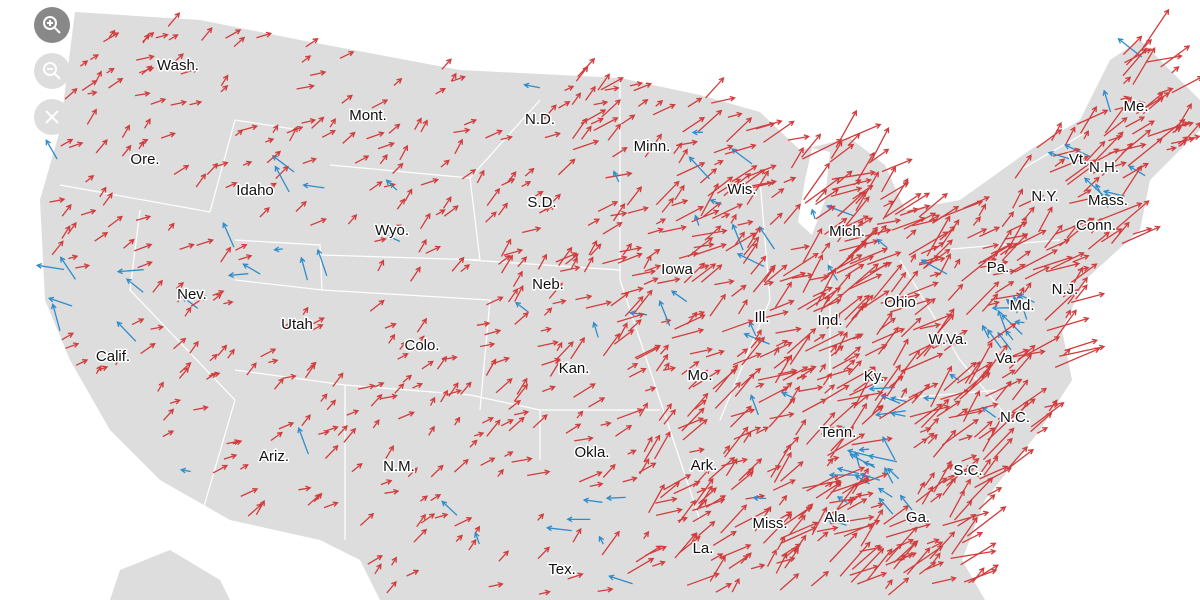  I want to click on state-label: N.M., so click(399, 466).